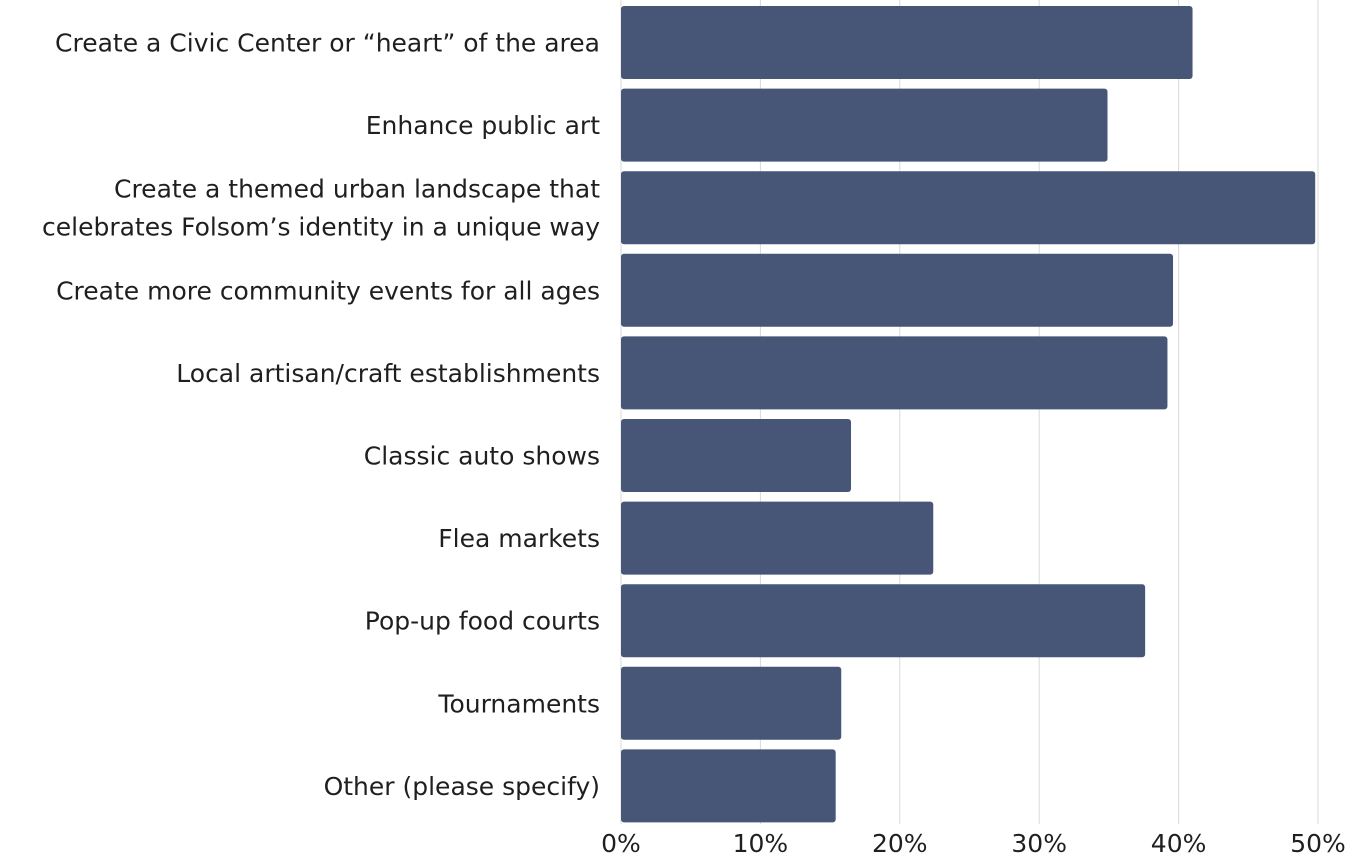 The width and height of the screenshot is (1352, 862). I want to click on category-label-line: Enhance public art, so click(483, 125).